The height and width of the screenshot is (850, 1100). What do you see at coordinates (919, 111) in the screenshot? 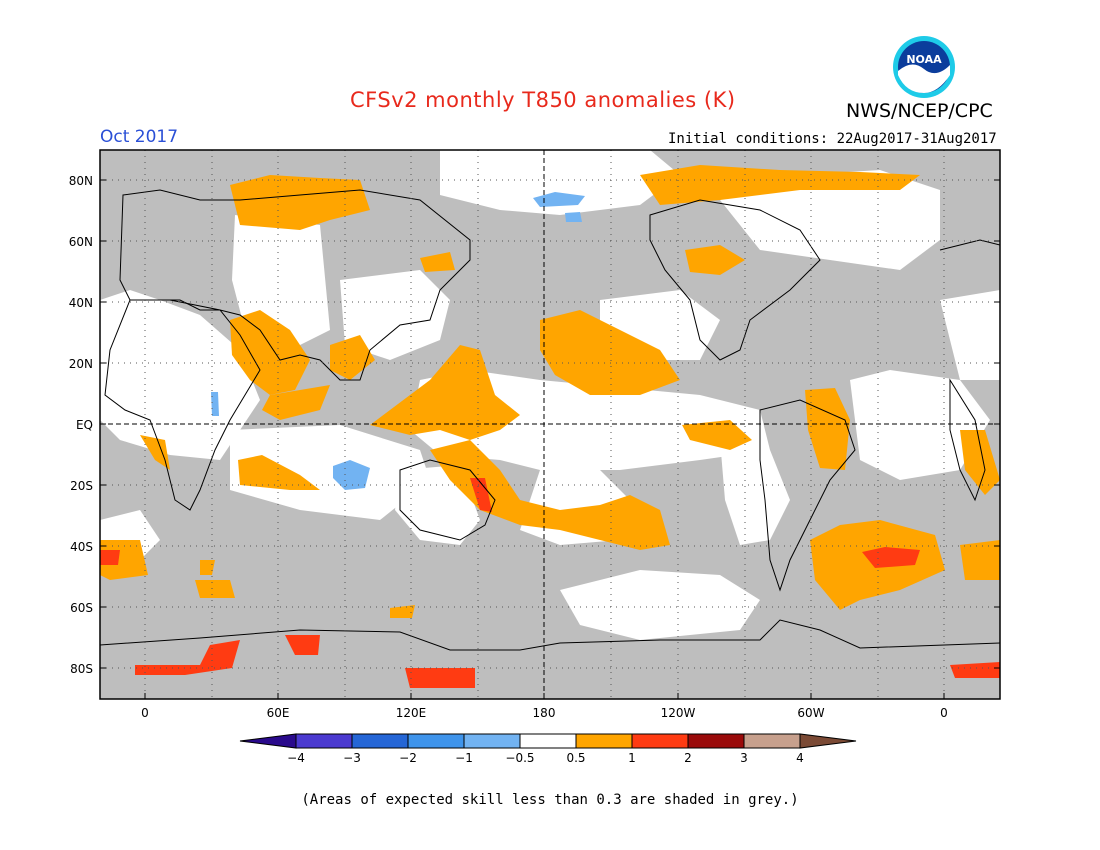
I see `organization-label: NWS/NCEP/CPC` at bounding box center [919, 111].